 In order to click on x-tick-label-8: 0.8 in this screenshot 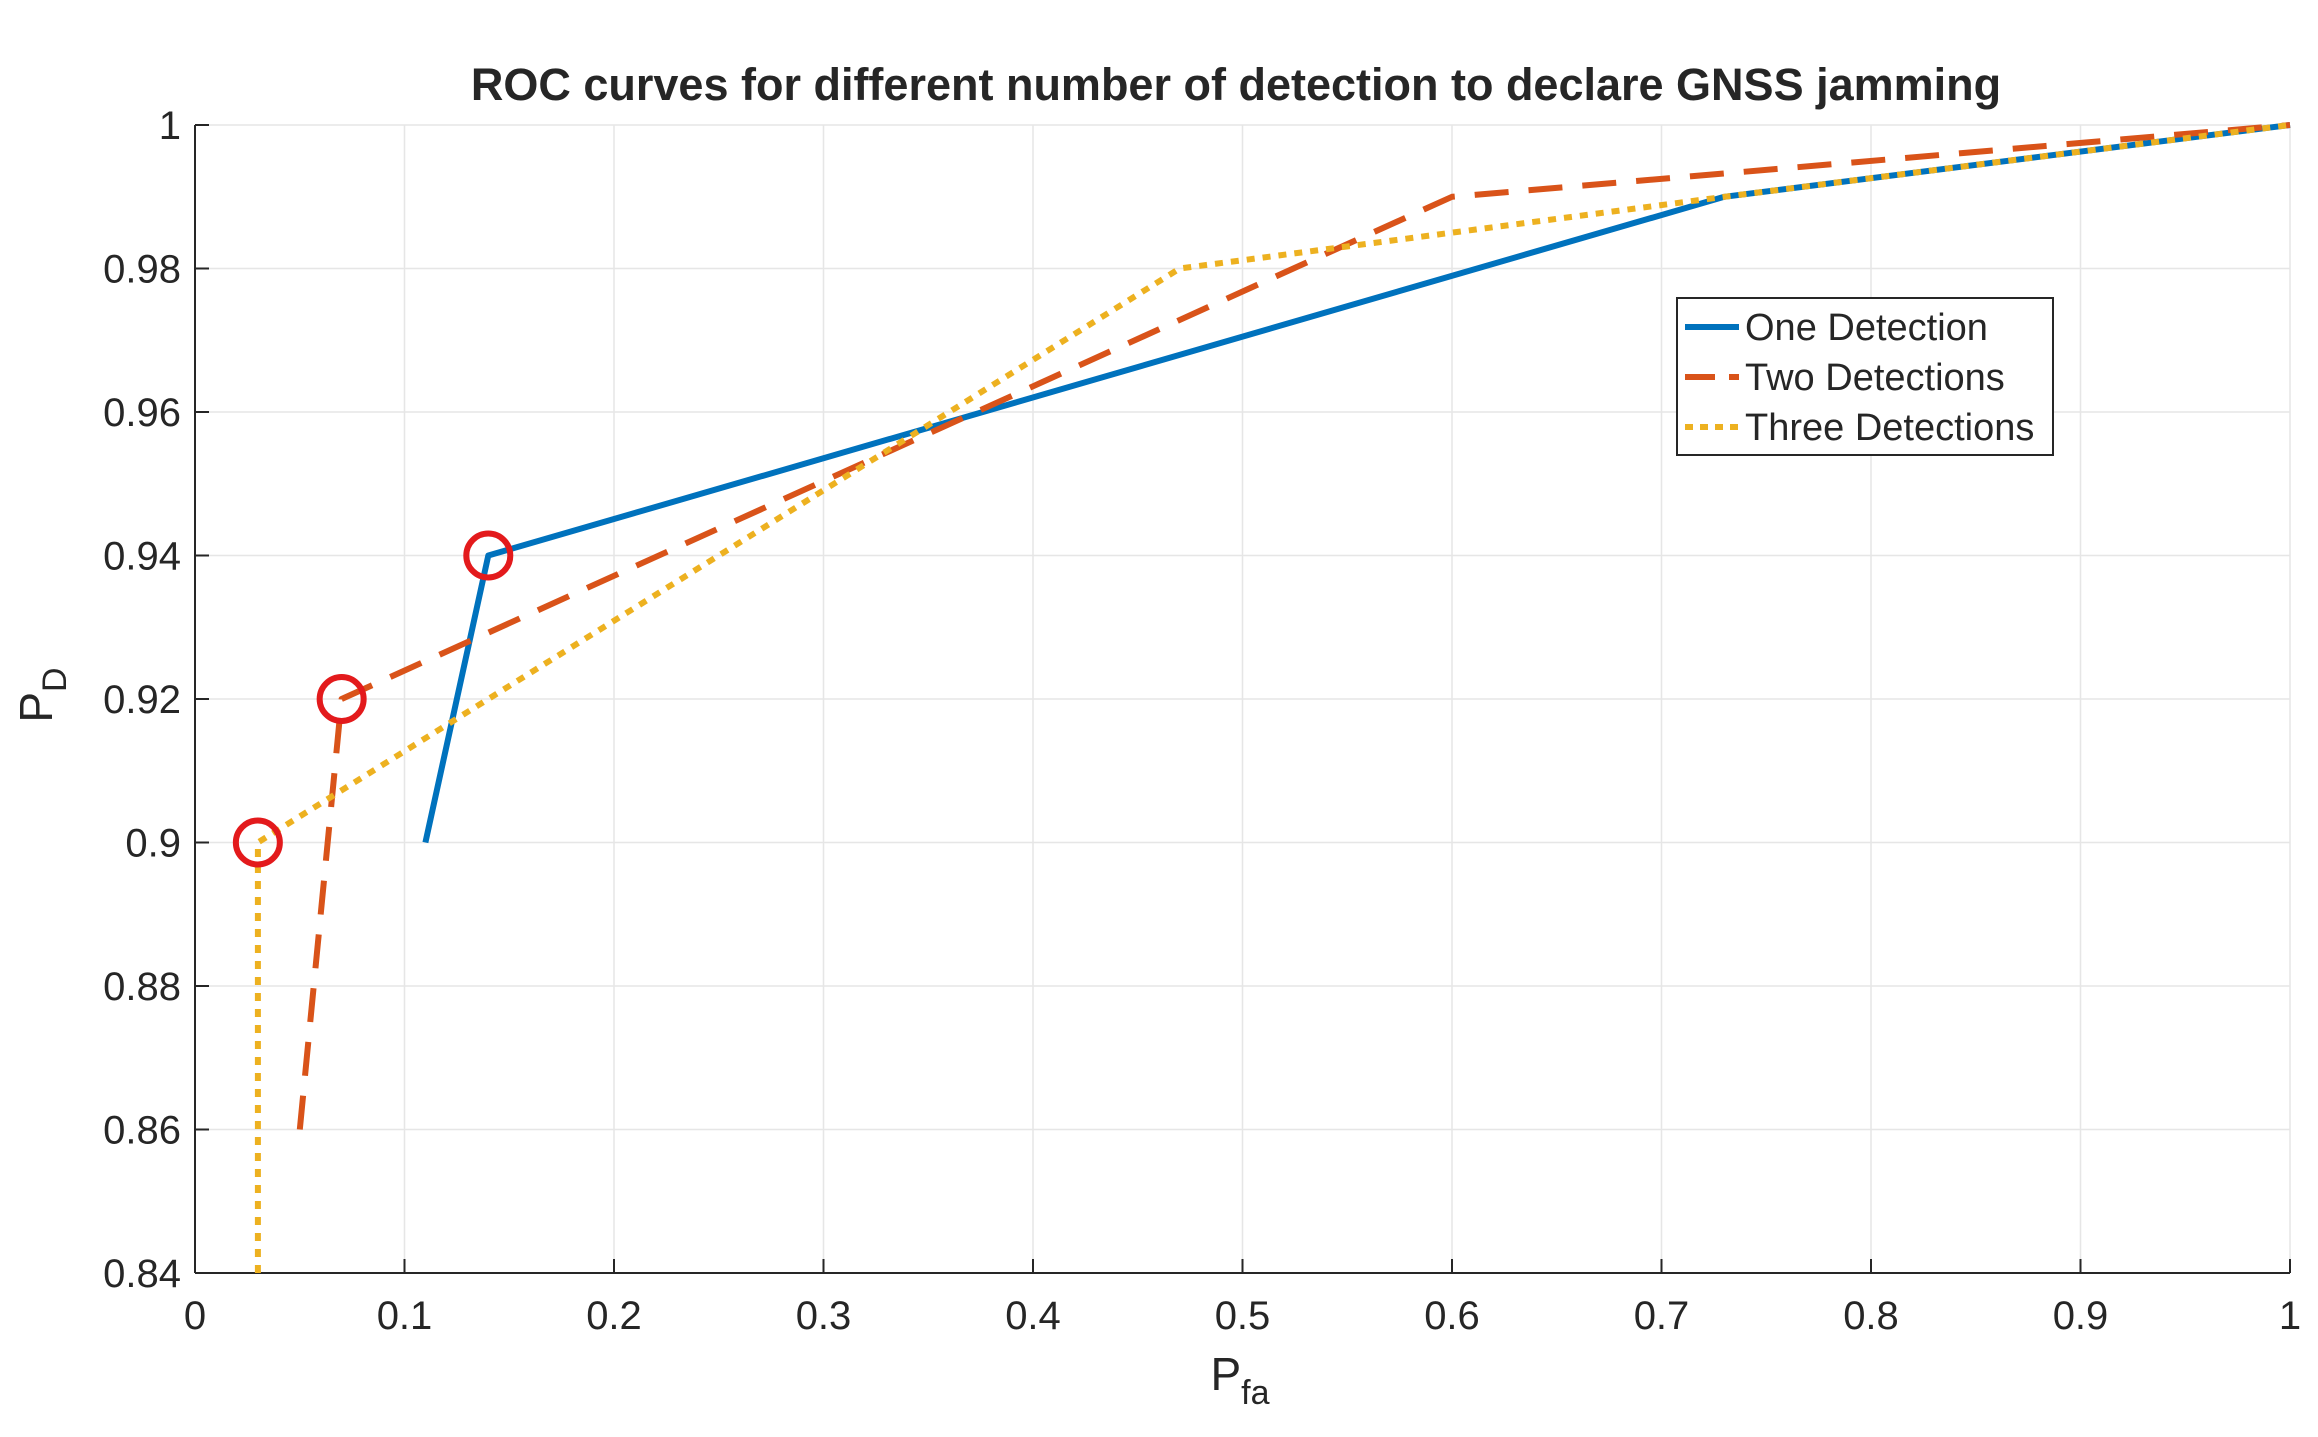, I will do `click(1871, 1316)`.